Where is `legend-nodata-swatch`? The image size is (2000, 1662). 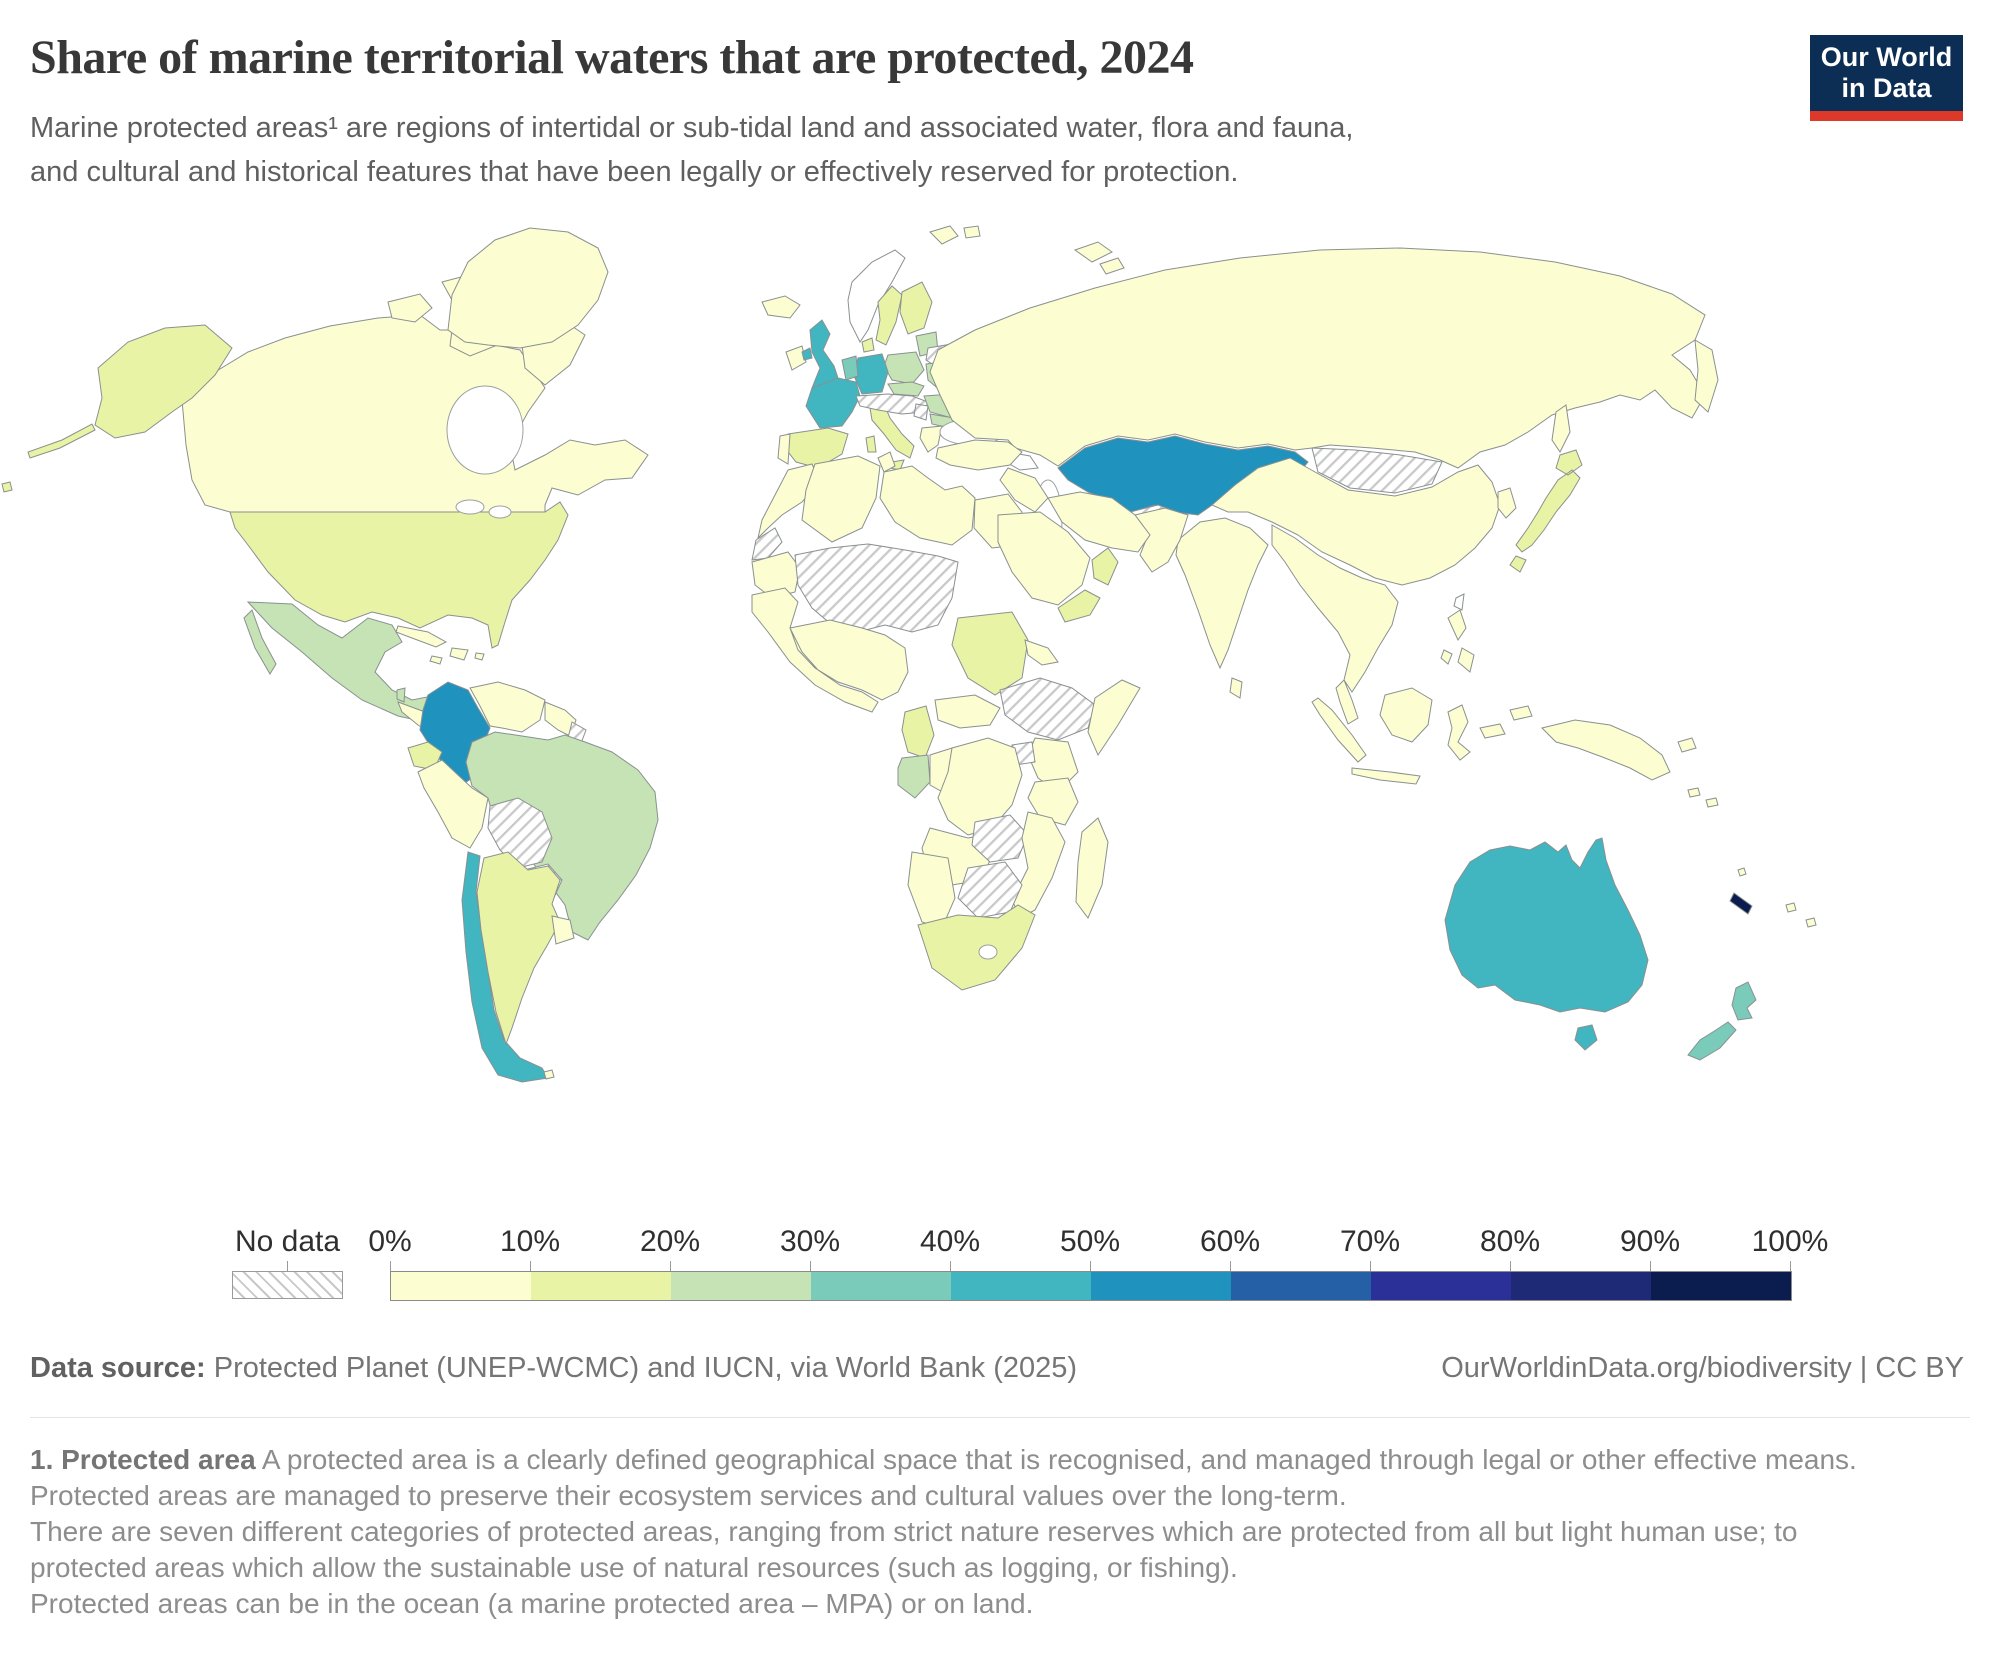
legend-nodata-swatch is located at coordinates (287, 1285).